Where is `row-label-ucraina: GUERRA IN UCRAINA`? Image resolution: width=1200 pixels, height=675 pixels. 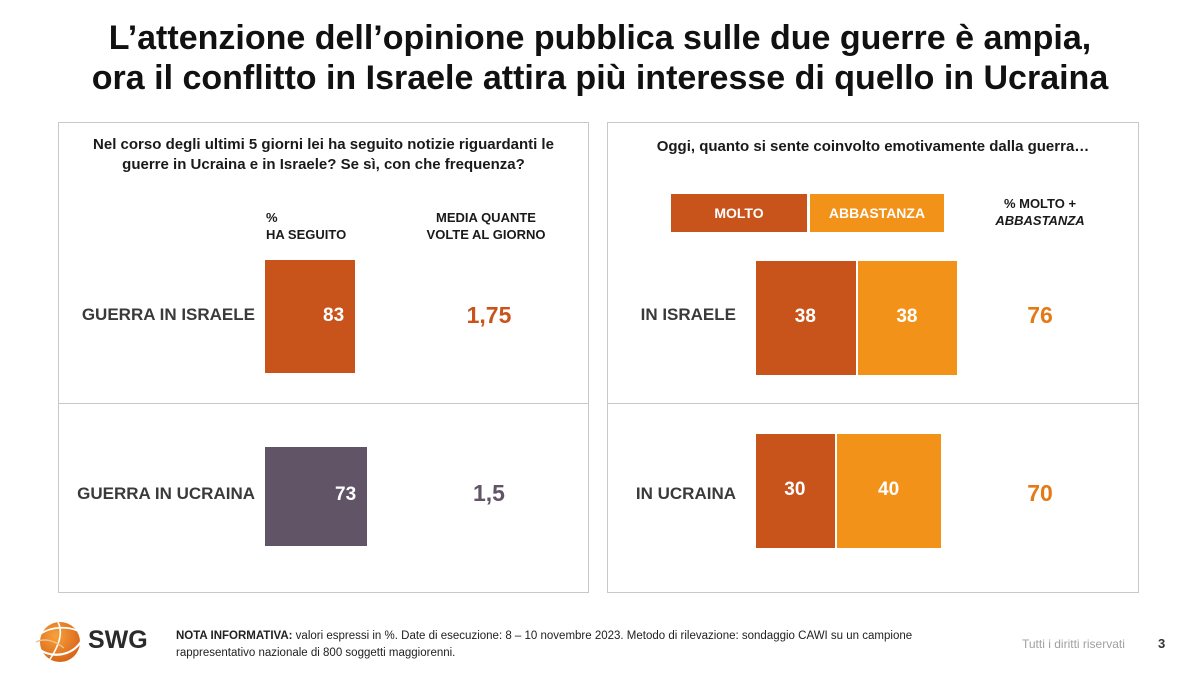
row-label-ucraina: GUERRA IN UCRAINA is located at coordinates (166, 493).